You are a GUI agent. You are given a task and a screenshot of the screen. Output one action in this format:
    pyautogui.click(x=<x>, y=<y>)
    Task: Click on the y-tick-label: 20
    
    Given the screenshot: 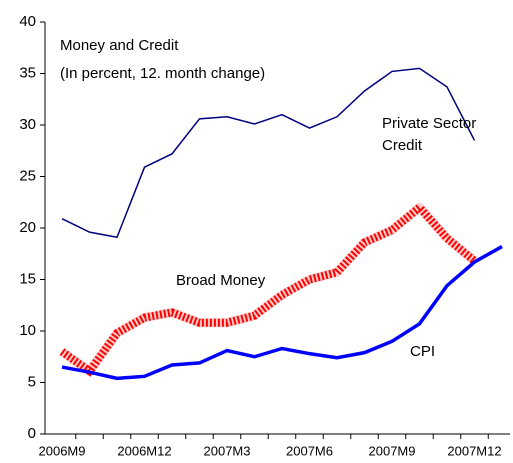 What is the action you would take?
    pyautogui.click(x=27, y=227)
    